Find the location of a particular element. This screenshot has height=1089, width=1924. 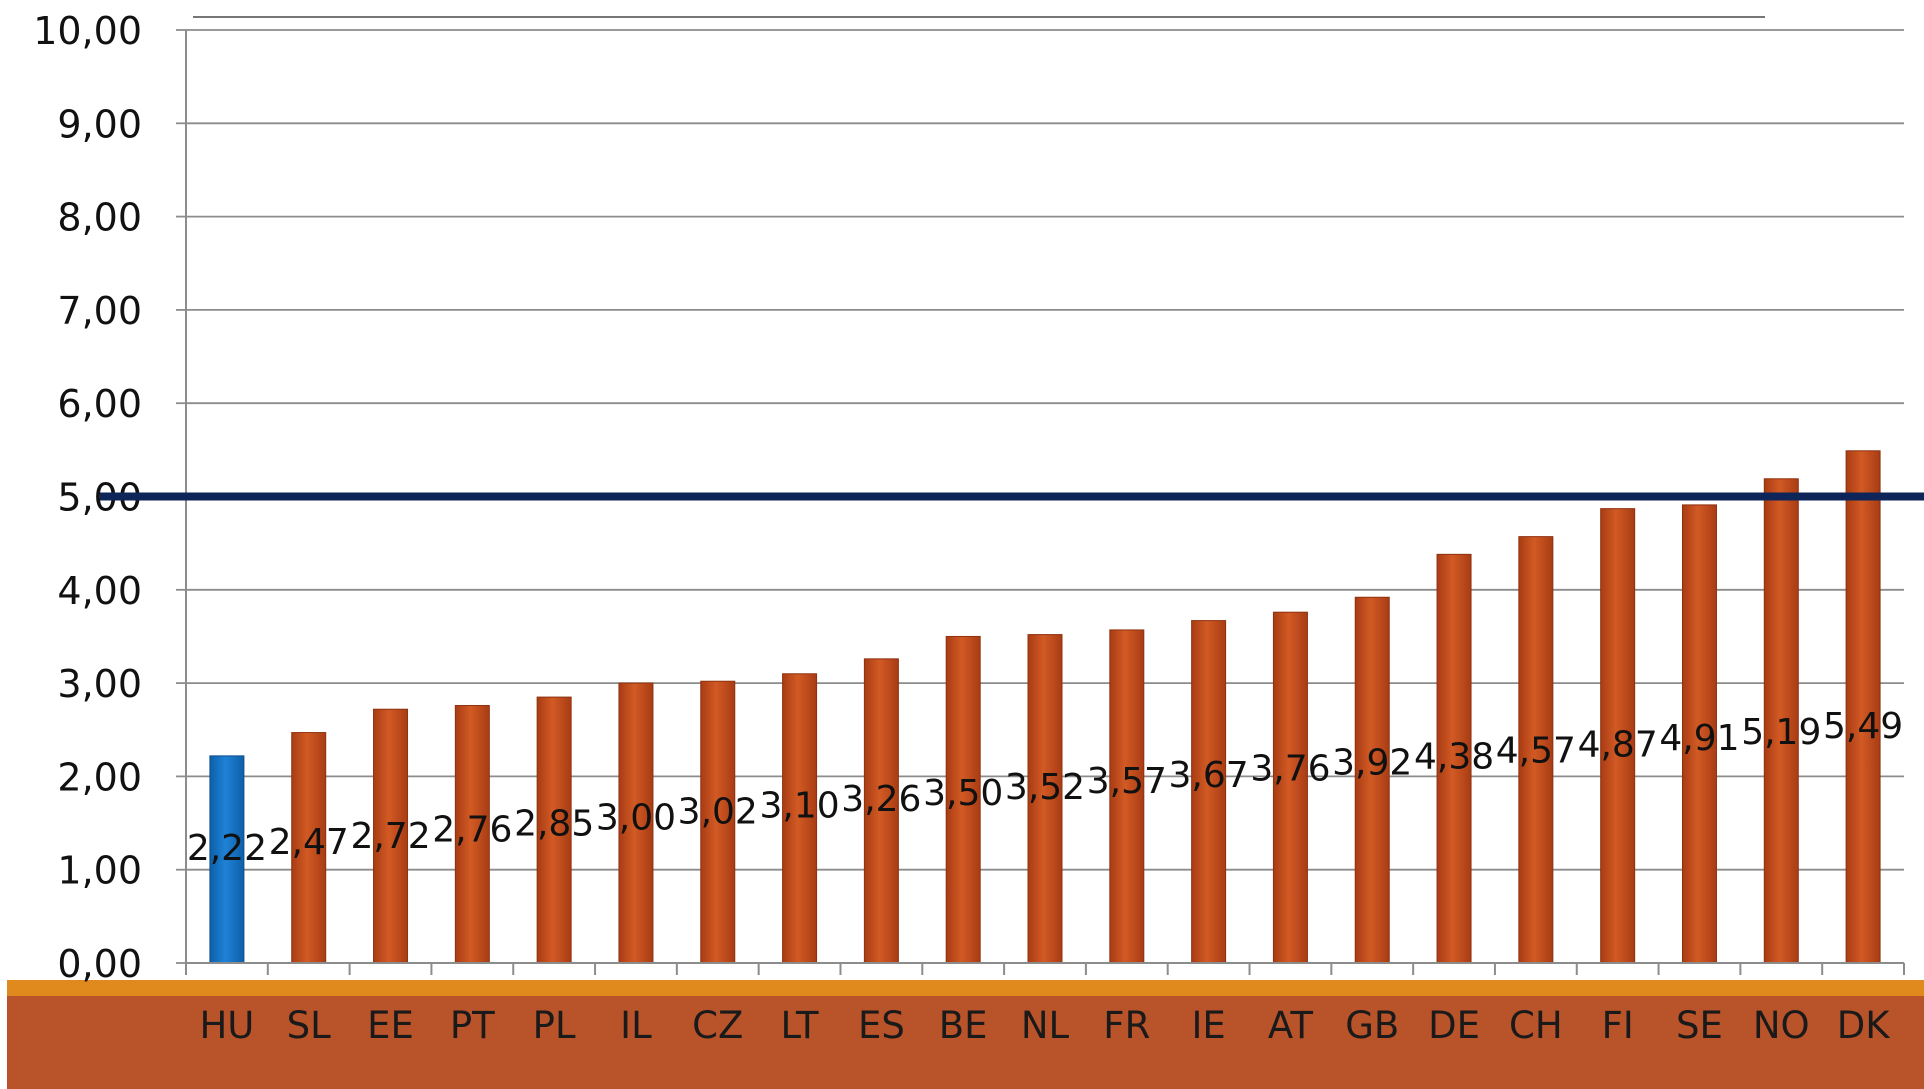

bar-gb is located at coordinates (1372, 780).